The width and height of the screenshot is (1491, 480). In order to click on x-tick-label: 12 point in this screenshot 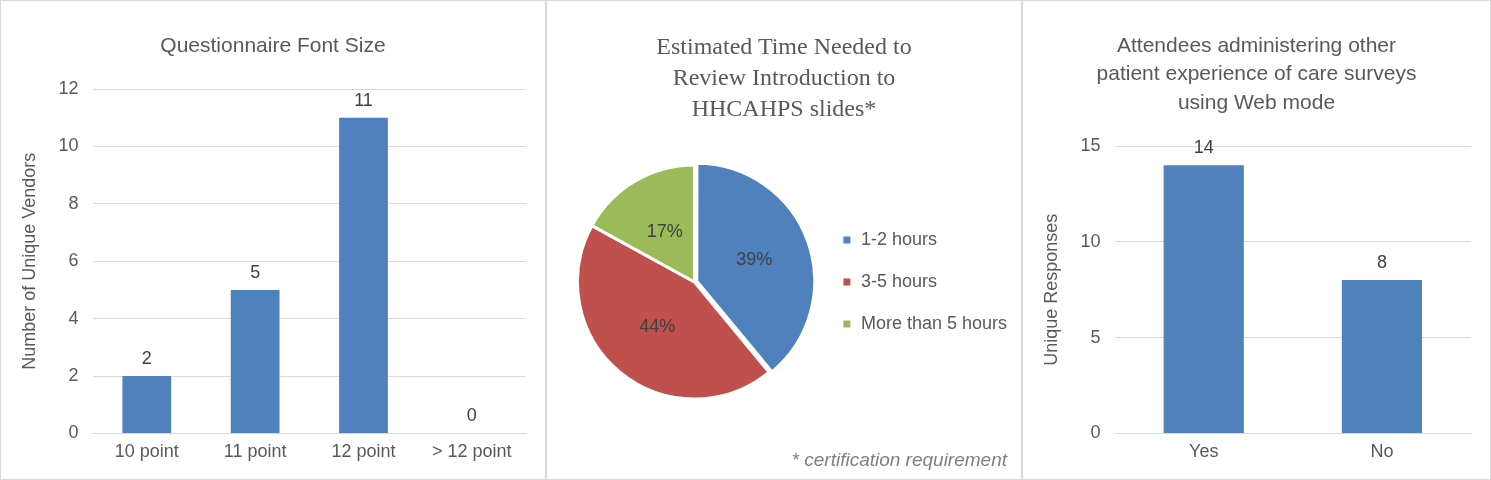, I will do `click(363, 451)`.